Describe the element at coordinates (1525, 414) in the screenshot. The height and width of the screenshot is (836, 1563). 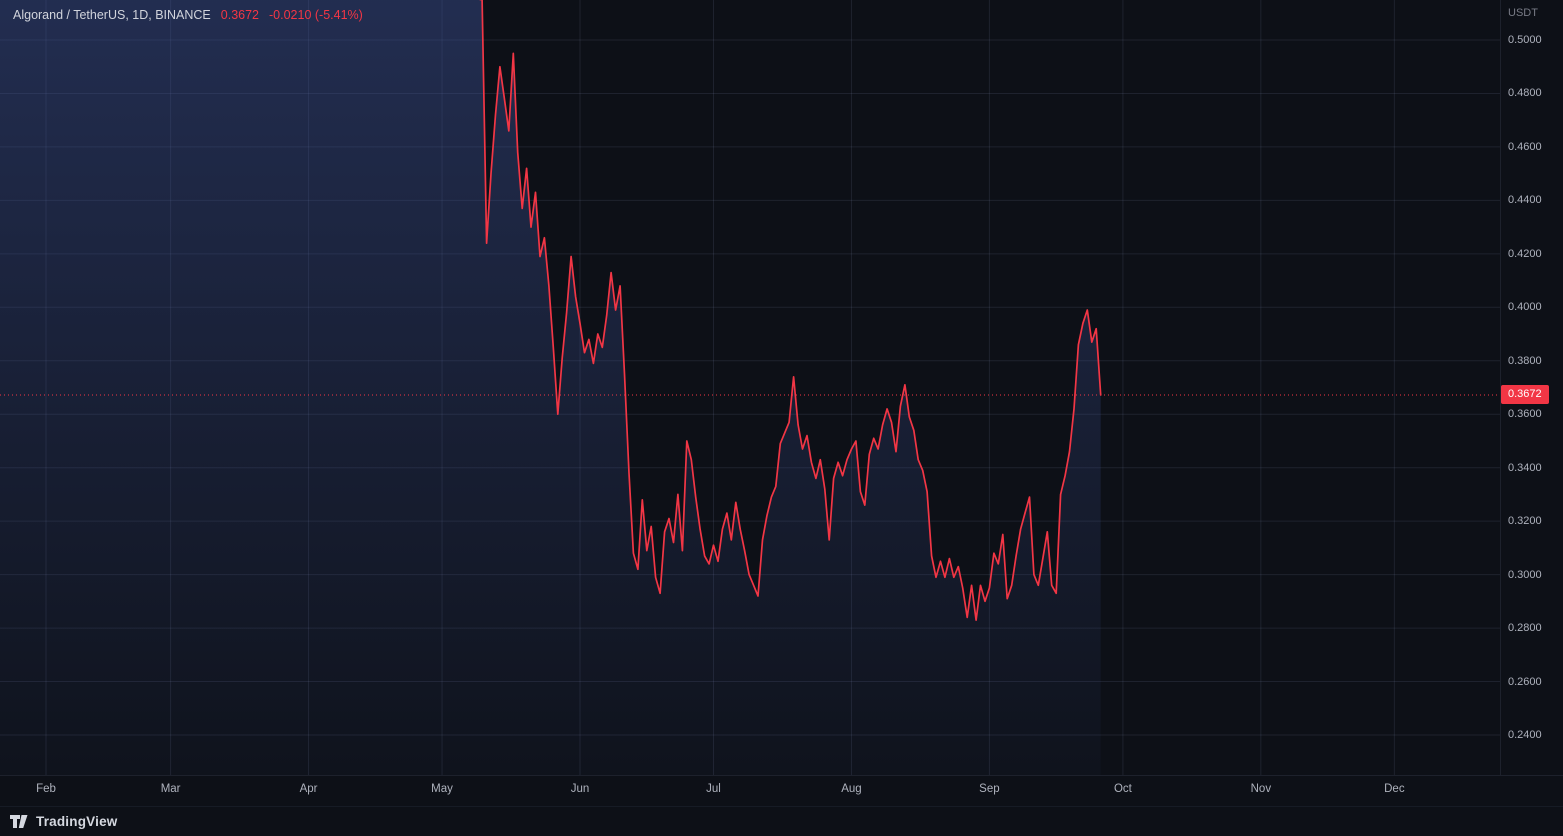
I see `price-tick-label: 0.3600` at that location.